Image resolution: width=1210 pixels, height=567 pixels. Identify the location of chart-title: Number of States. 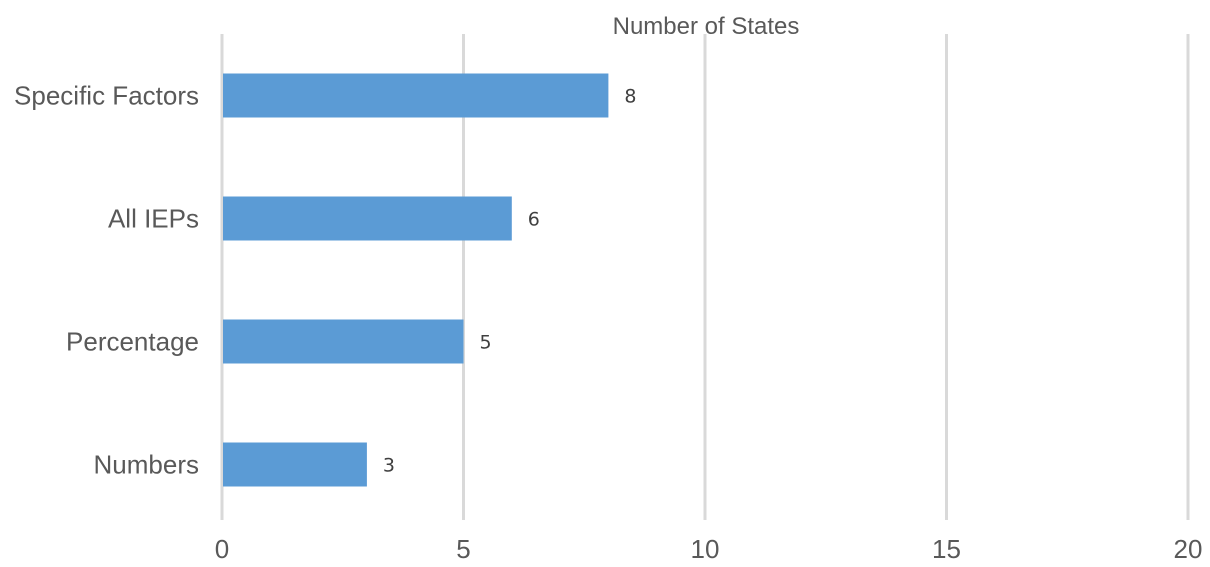
(706, 26).